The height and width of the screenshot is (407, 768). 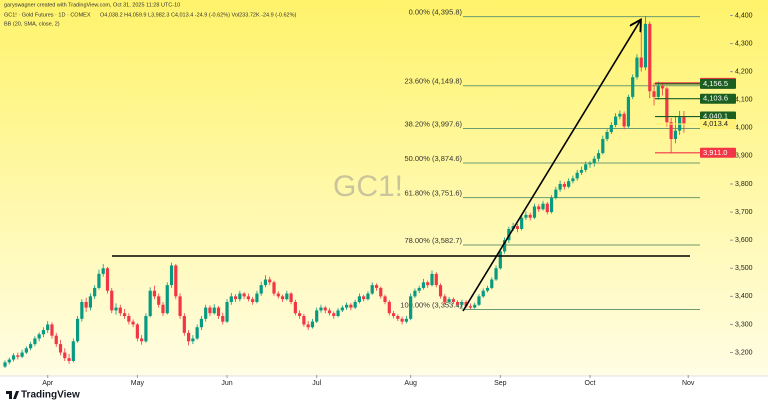 What do you see at coordinates (715, 116) in the screenshot?
I see `price-tag-label: 4,040.1` at bounding box center [715, 116].